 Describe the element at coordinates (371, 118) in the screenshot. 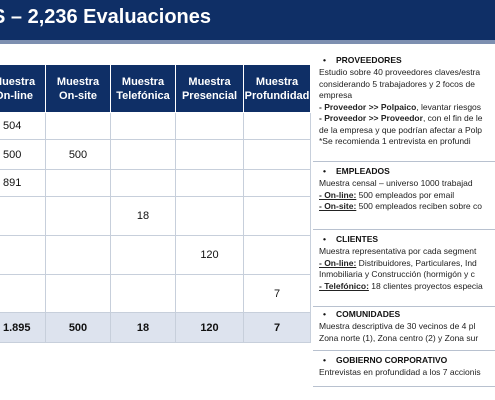

I see `label-bold: - Proveedor >> Proveedor` at that location.